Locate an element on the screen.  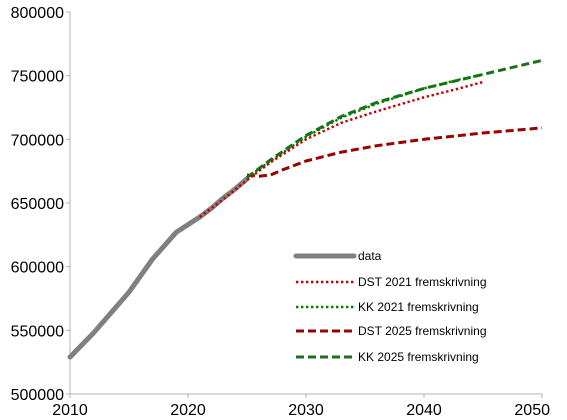
series-line-dst-2025-fremskrivning is located at coordinates (394, 152).